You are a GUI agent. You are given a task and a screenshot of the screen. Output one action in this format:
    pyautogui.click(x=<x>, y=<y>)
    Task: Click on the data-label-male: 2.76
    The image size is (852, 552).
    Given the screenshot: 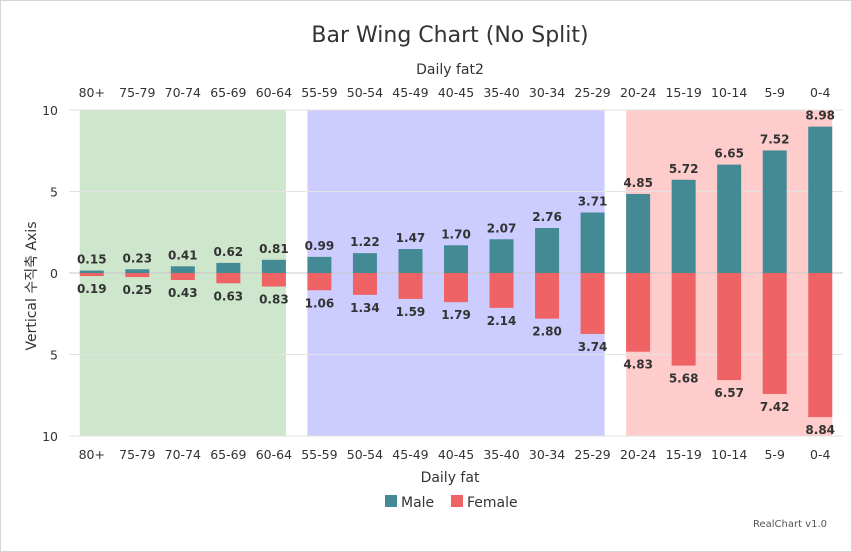 What is the action you would take?
    pyautogui.click(x=547, y=217)
    